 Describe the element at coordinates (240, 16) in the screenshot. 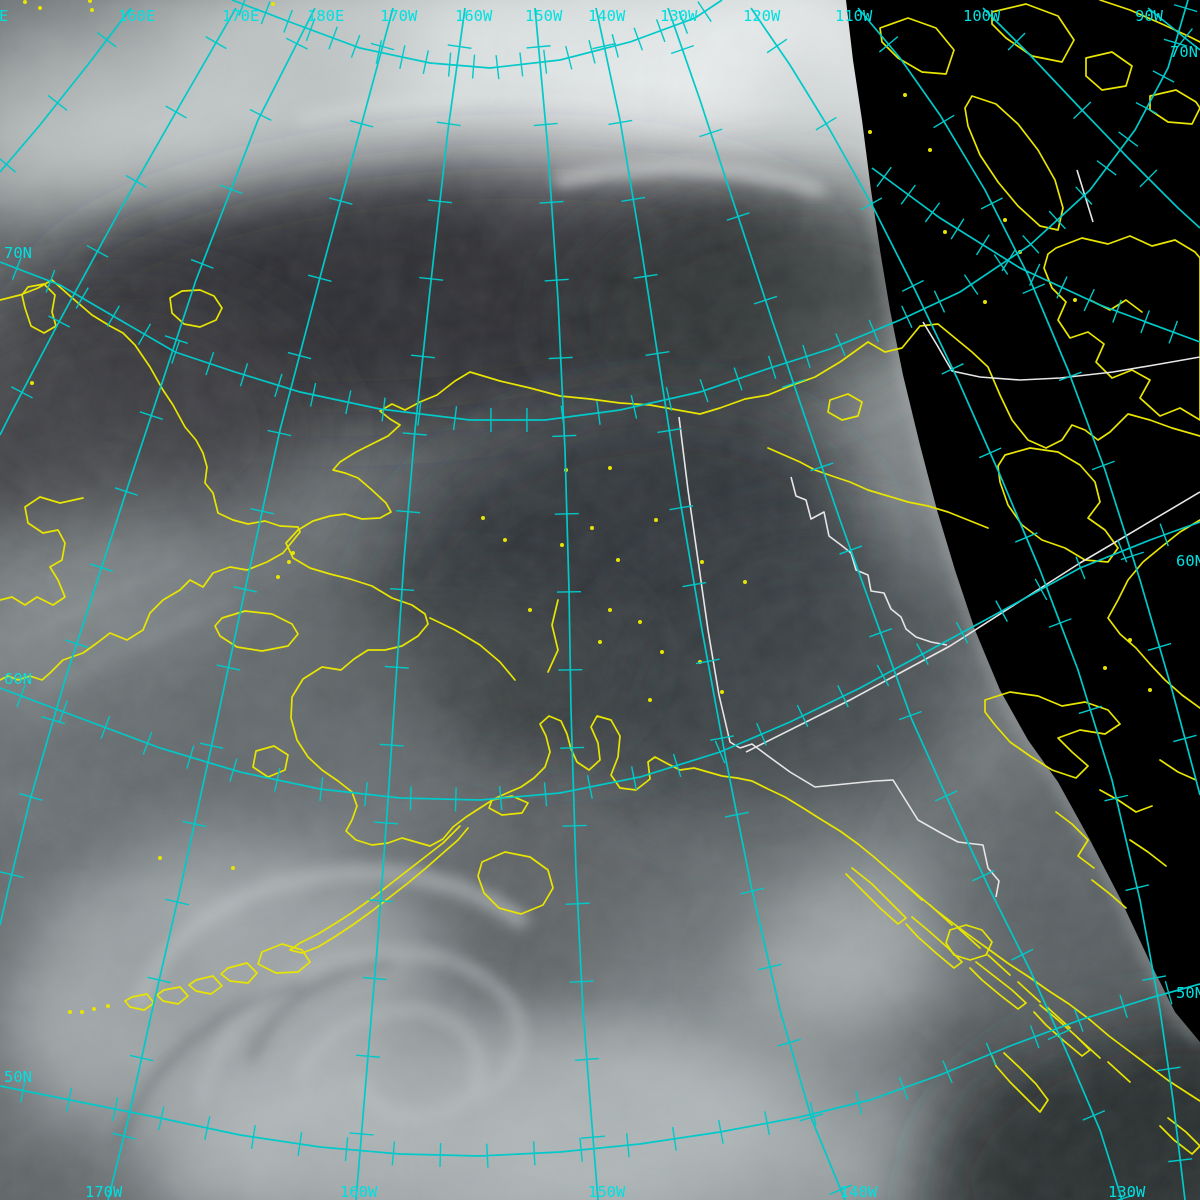

I see `label-top-170E: 170E` at that location.